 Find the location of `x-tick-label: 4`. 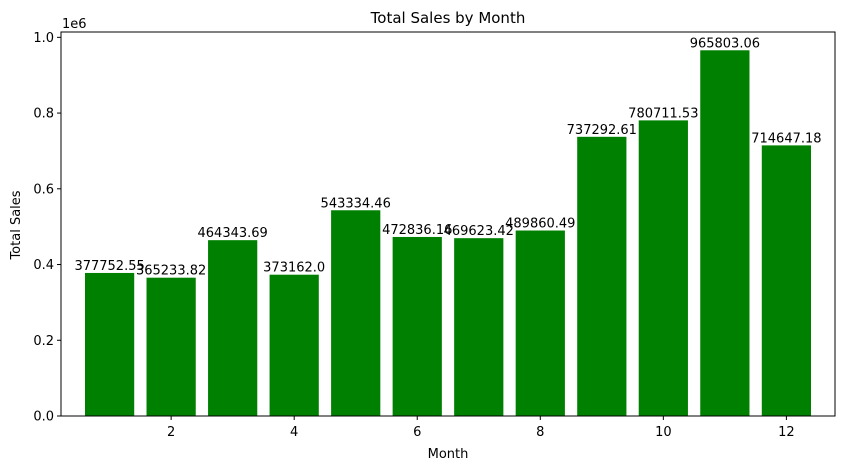

x-tick-label: 4 is located at coordinates (294, 432).